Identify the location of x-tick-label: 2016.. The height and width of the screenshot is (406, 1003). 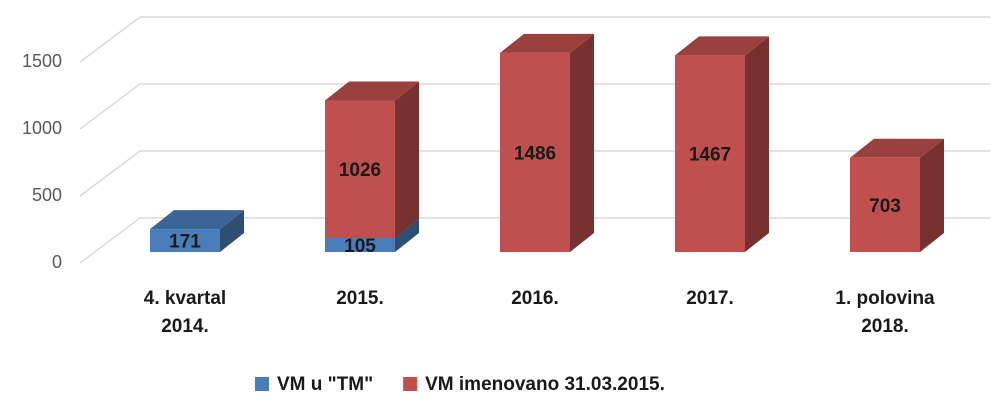
(535, 298).